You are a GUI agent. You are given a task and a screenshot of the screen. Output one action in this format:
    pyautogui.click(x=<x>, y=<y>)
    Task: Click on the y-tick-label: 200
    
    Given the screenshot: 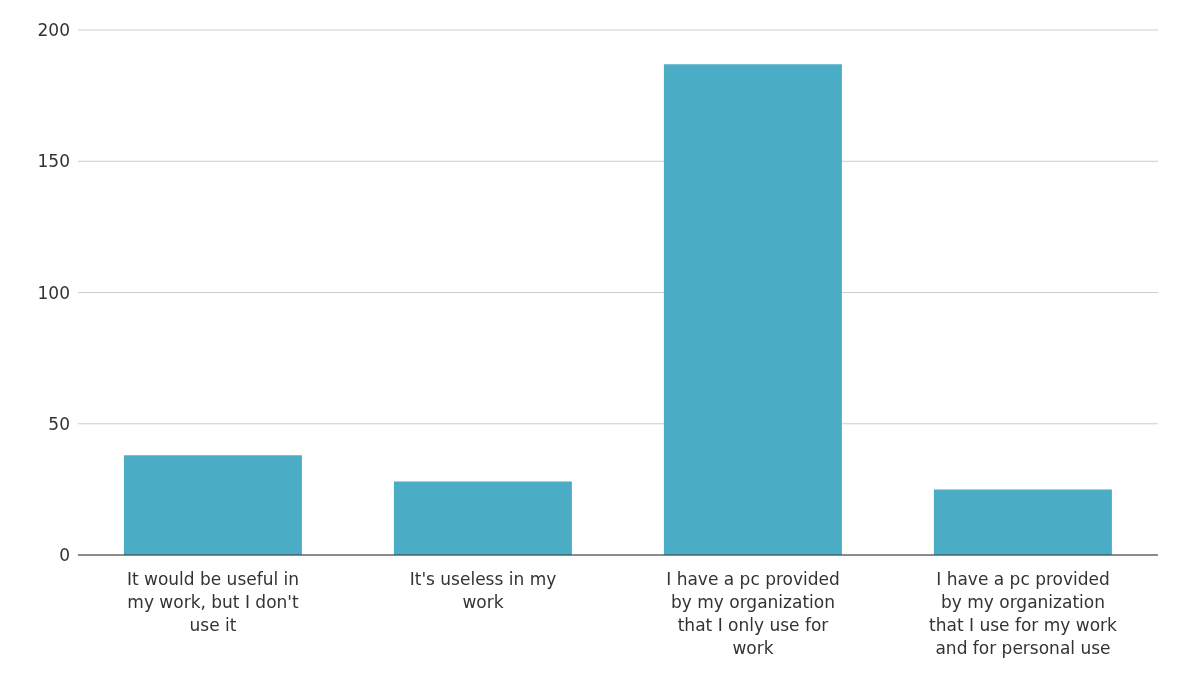 What is the action you would take?
    pyautogui.click(x=53, y=30)
    